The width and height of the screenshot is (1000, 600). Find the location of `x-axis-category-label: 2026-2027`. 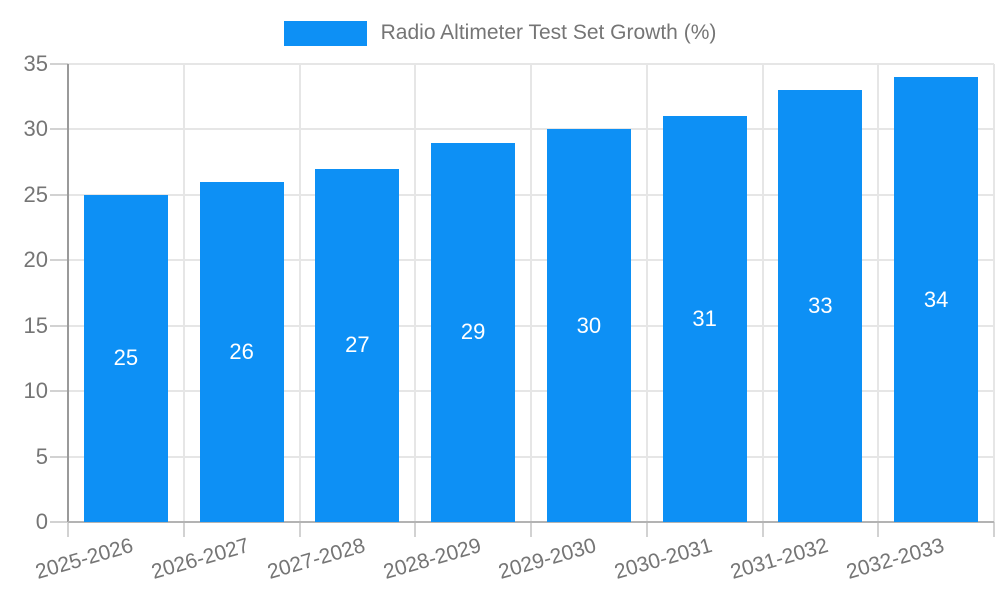

x-axis-category-label: 2026-2027 is located at coordinates (200, 559).